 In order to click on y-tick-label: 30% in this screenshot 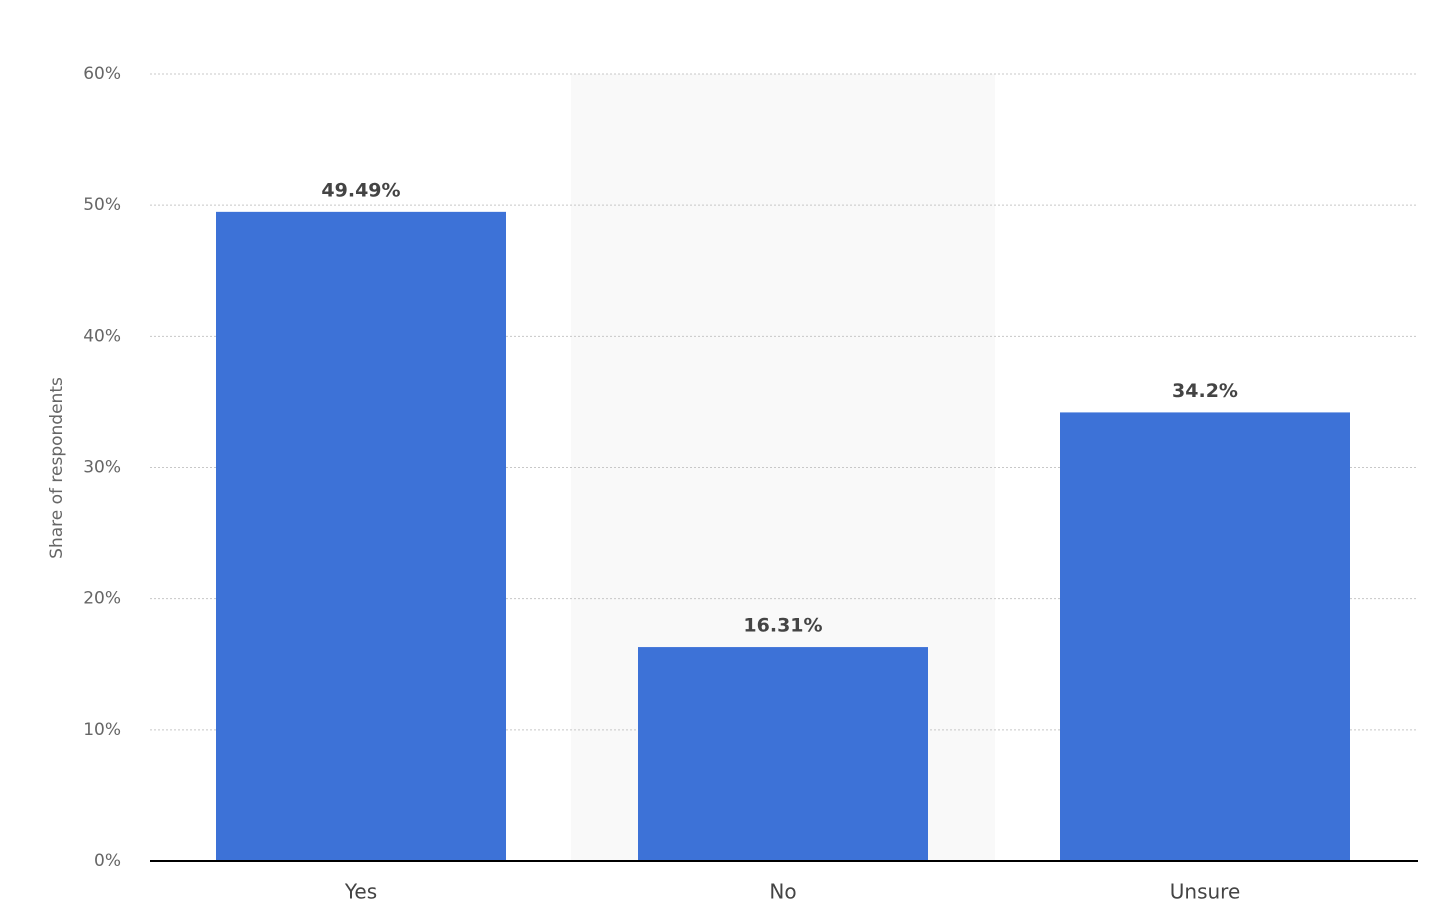, I will do `click(102, 468)`.